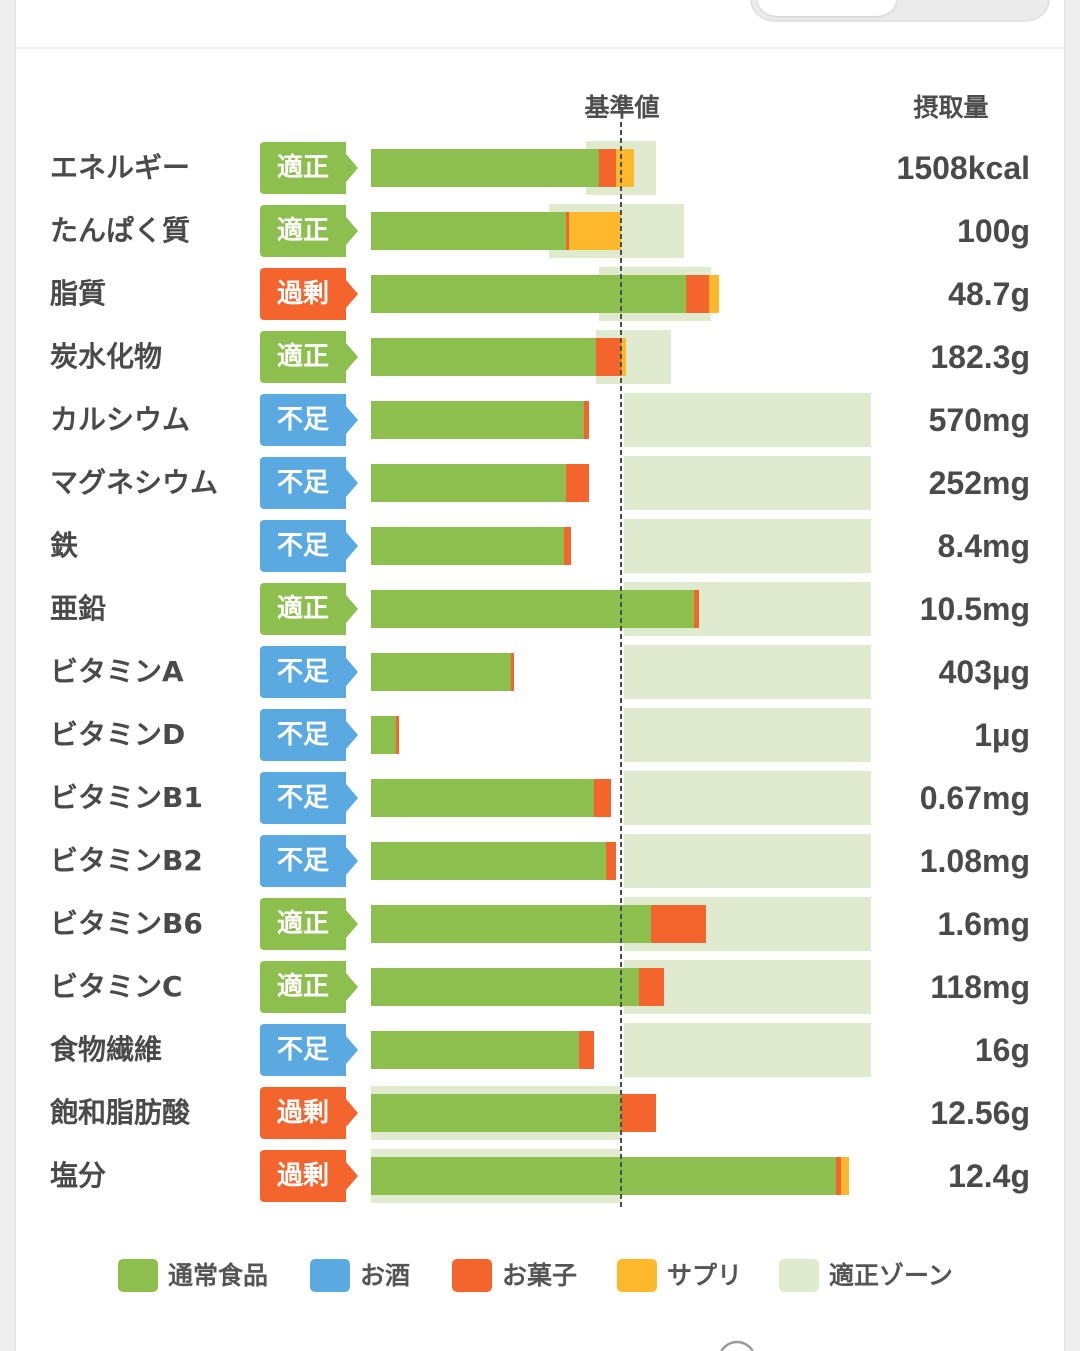 The width and height of the screenshot is (1080, 1351). Describe the element at coordinates (330, 1275) in the screenshot. I see `legend-swatch-alcohol` at that location.